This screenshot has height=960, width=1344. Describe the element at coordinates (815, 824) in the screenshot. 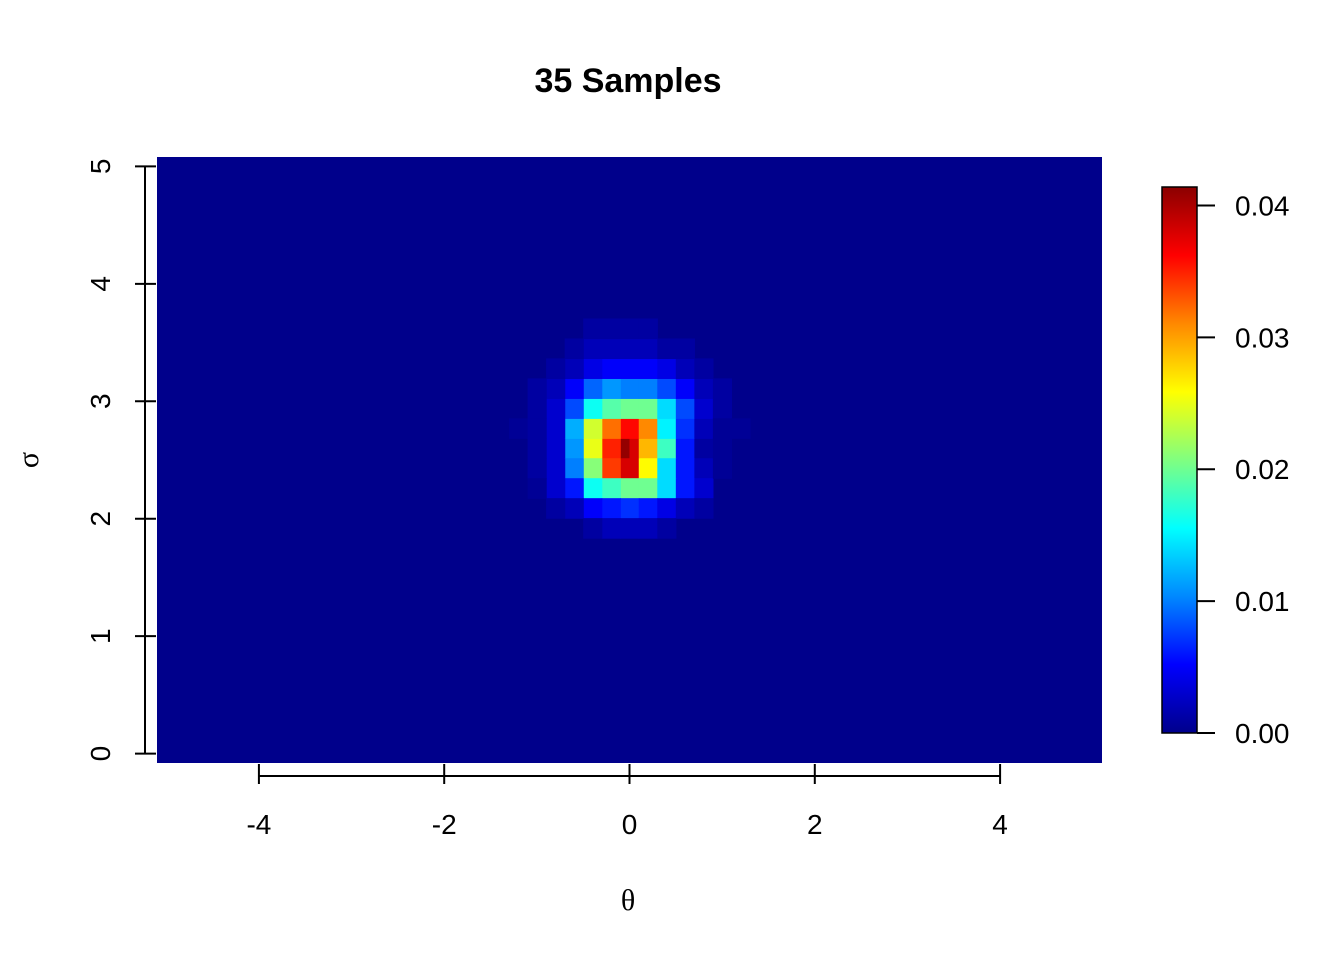

I see `x-tick-label: 2` at that location.